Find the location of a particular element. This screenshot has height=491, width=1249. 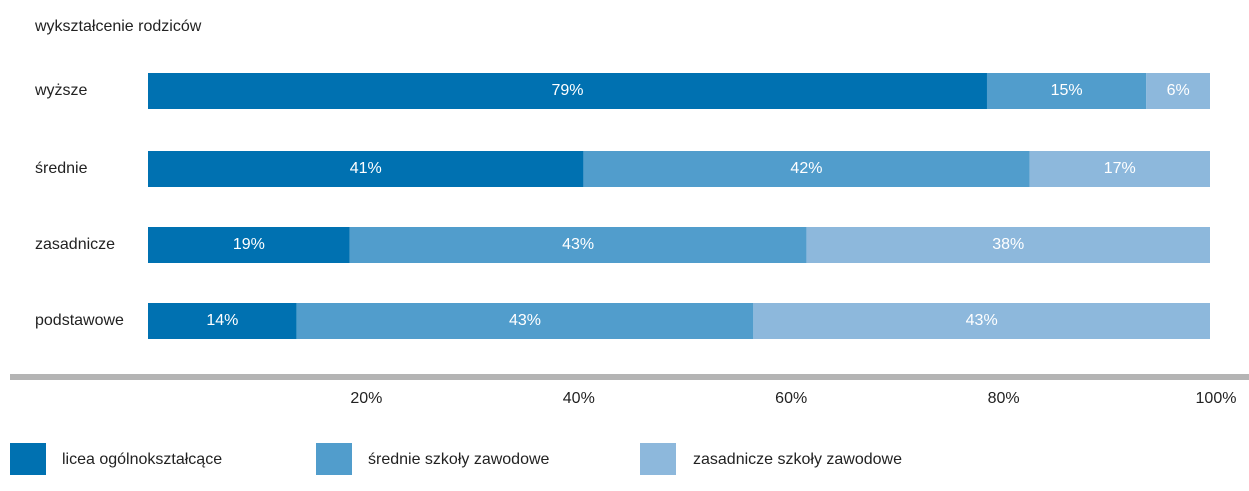

legend-label: średnie szkoły zawodowe is located at coordinates (459, 459).